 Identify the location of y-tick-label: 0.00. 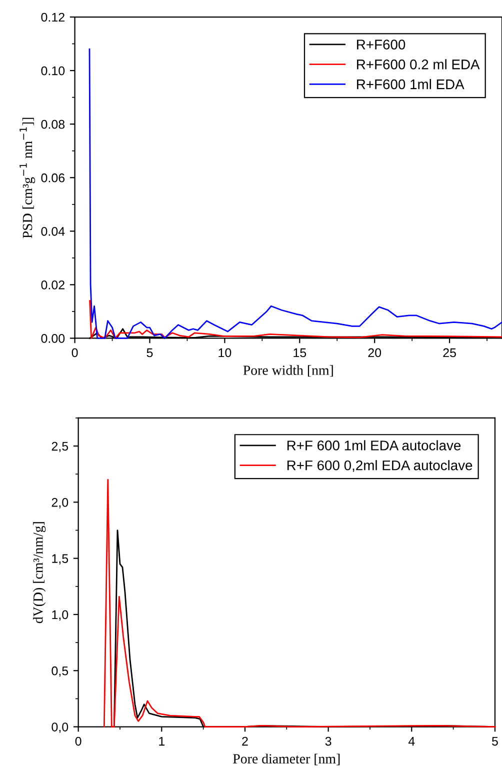
(53, 338).